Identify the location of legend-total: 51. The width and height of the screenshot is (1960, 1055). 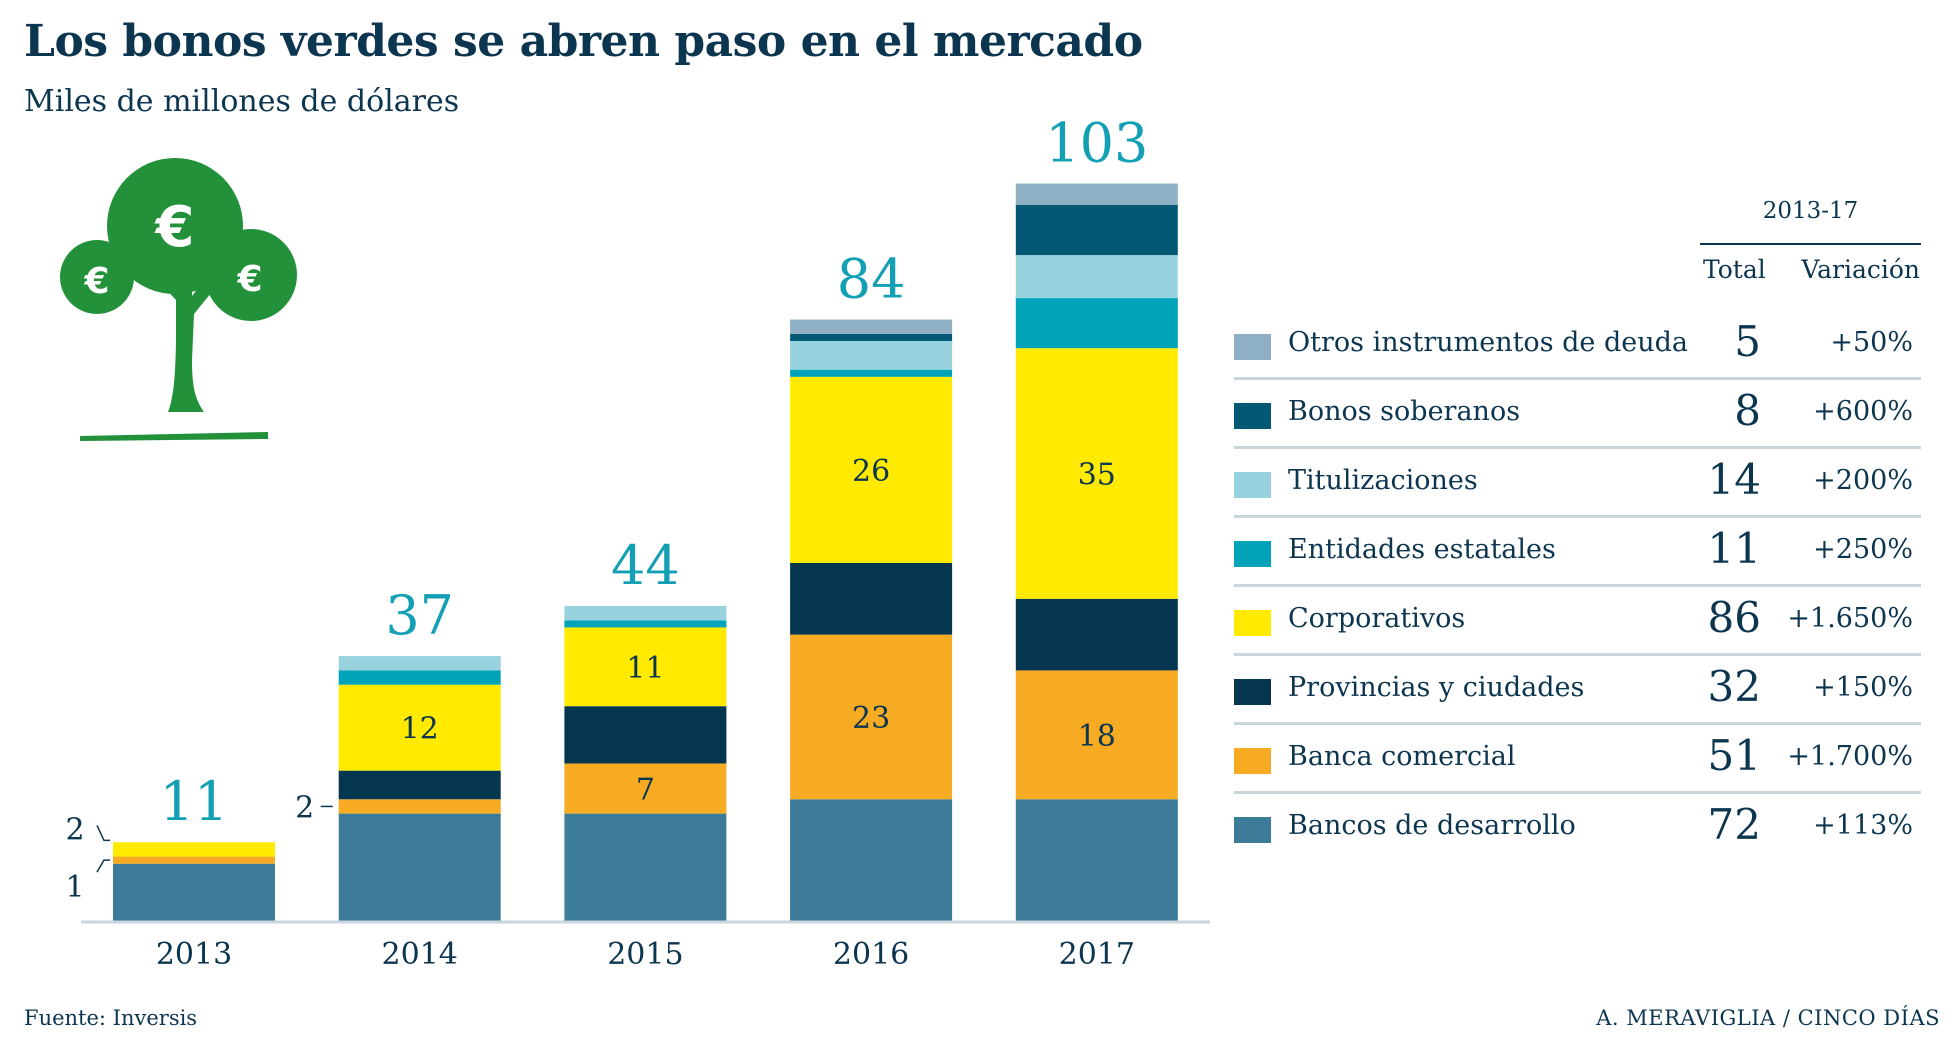
(1734, 755).